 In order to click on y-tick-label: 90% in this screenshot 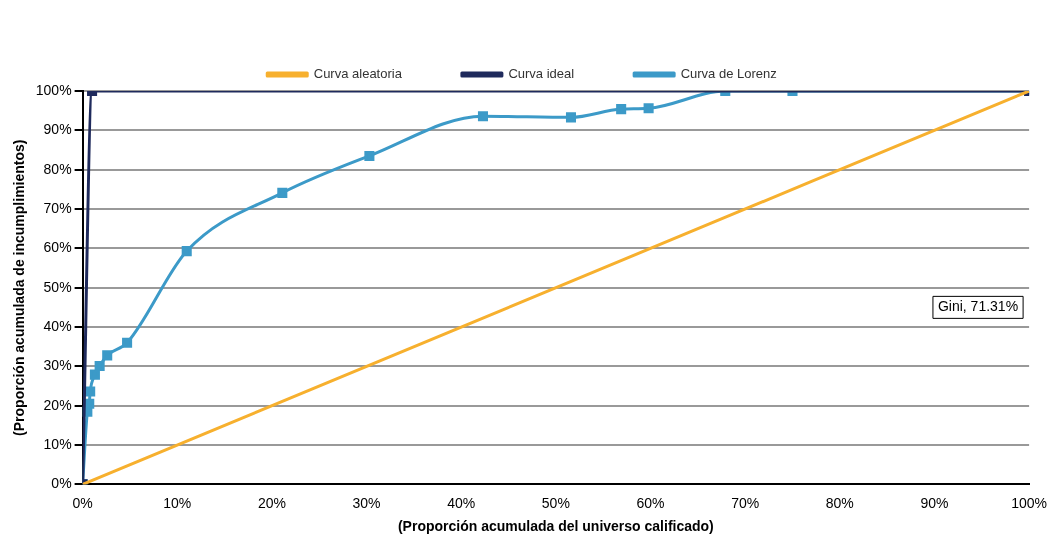, I will do `click(57, 129)`.